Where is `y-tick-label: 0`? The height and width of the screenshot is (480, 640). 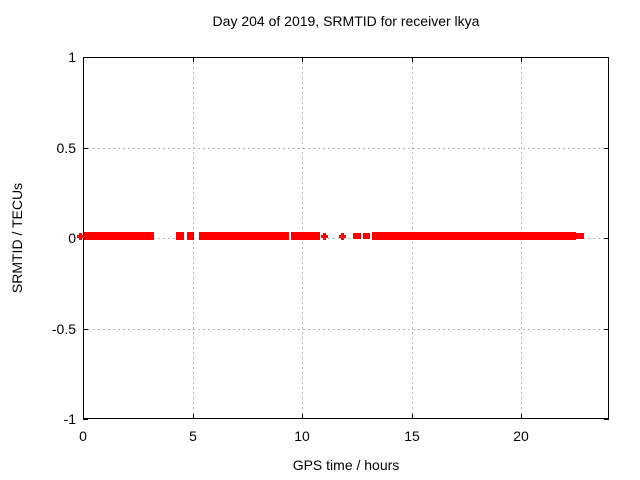 y-tick-label: 0 is located at coordinates (72, 238).